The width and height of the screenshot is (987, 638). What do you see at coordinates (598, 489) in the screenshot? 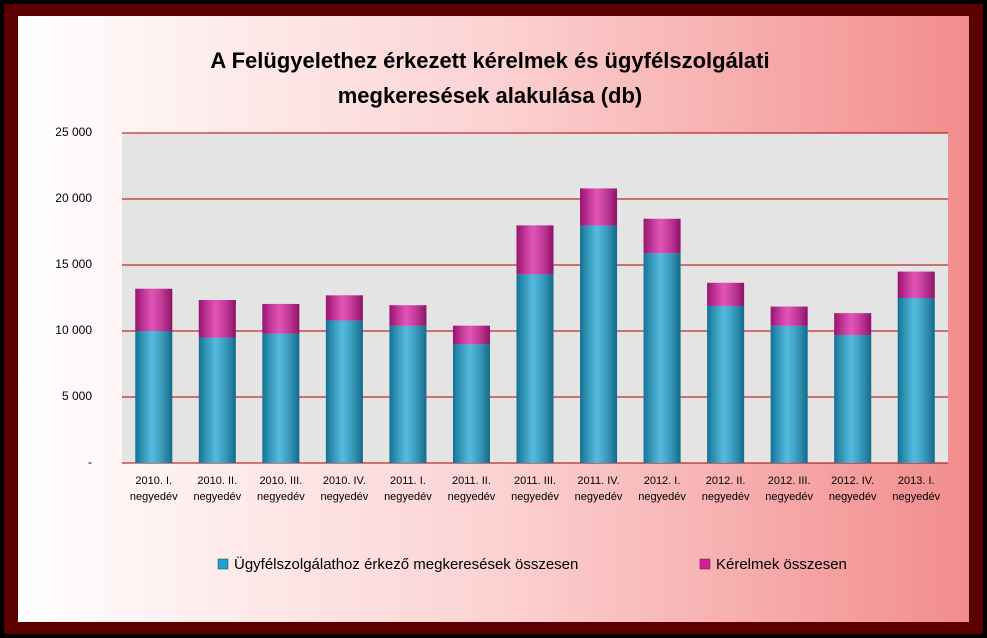
I see `x-tick-label: 2011. IV. negyedév` at bounding box center [598, 489].